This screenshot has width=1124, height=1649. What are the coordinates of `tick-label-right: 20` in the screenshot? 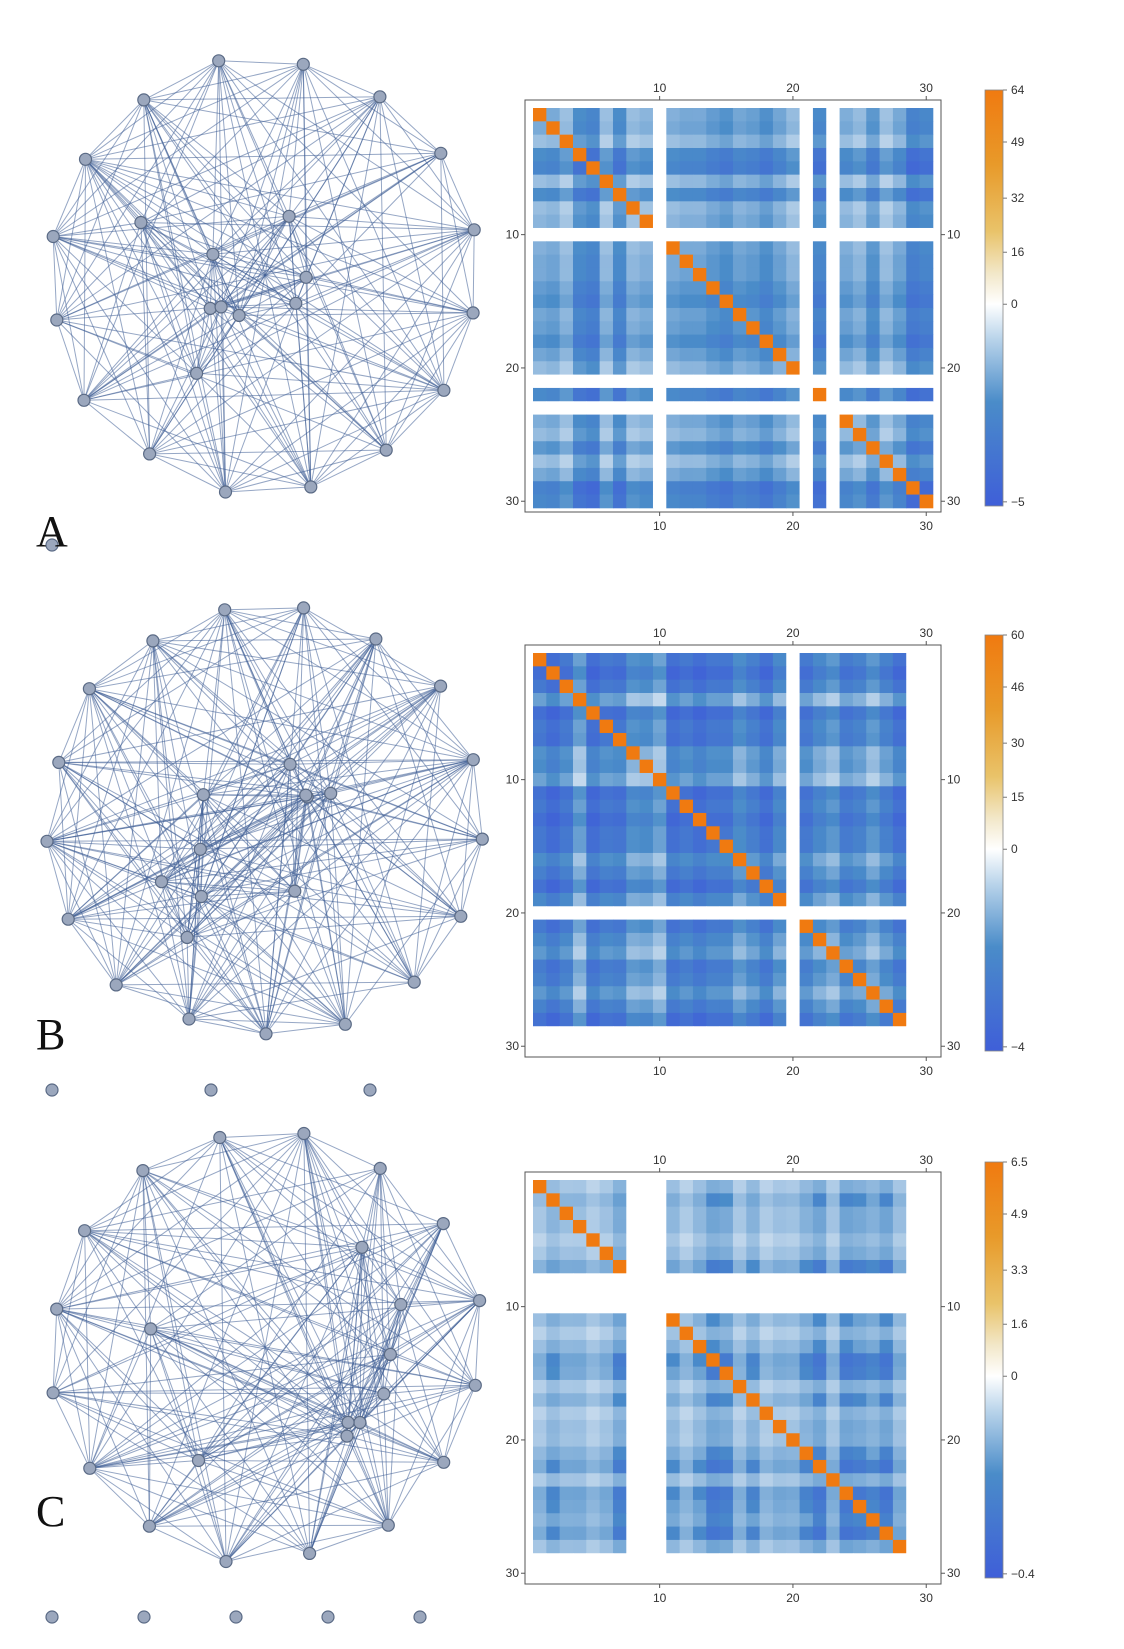 It's located at (954, 913).